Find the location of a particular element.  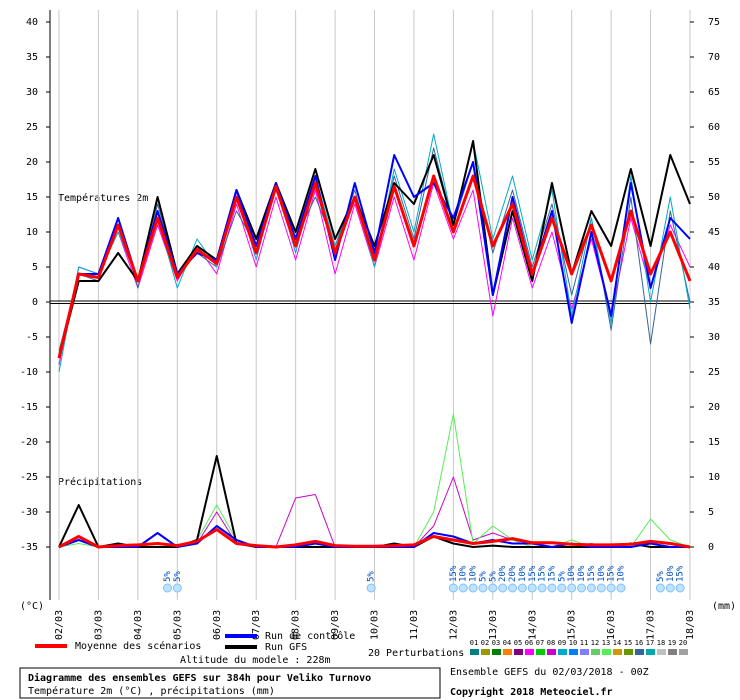

y-tick-label: 20 is located at coordinates (32, 162).